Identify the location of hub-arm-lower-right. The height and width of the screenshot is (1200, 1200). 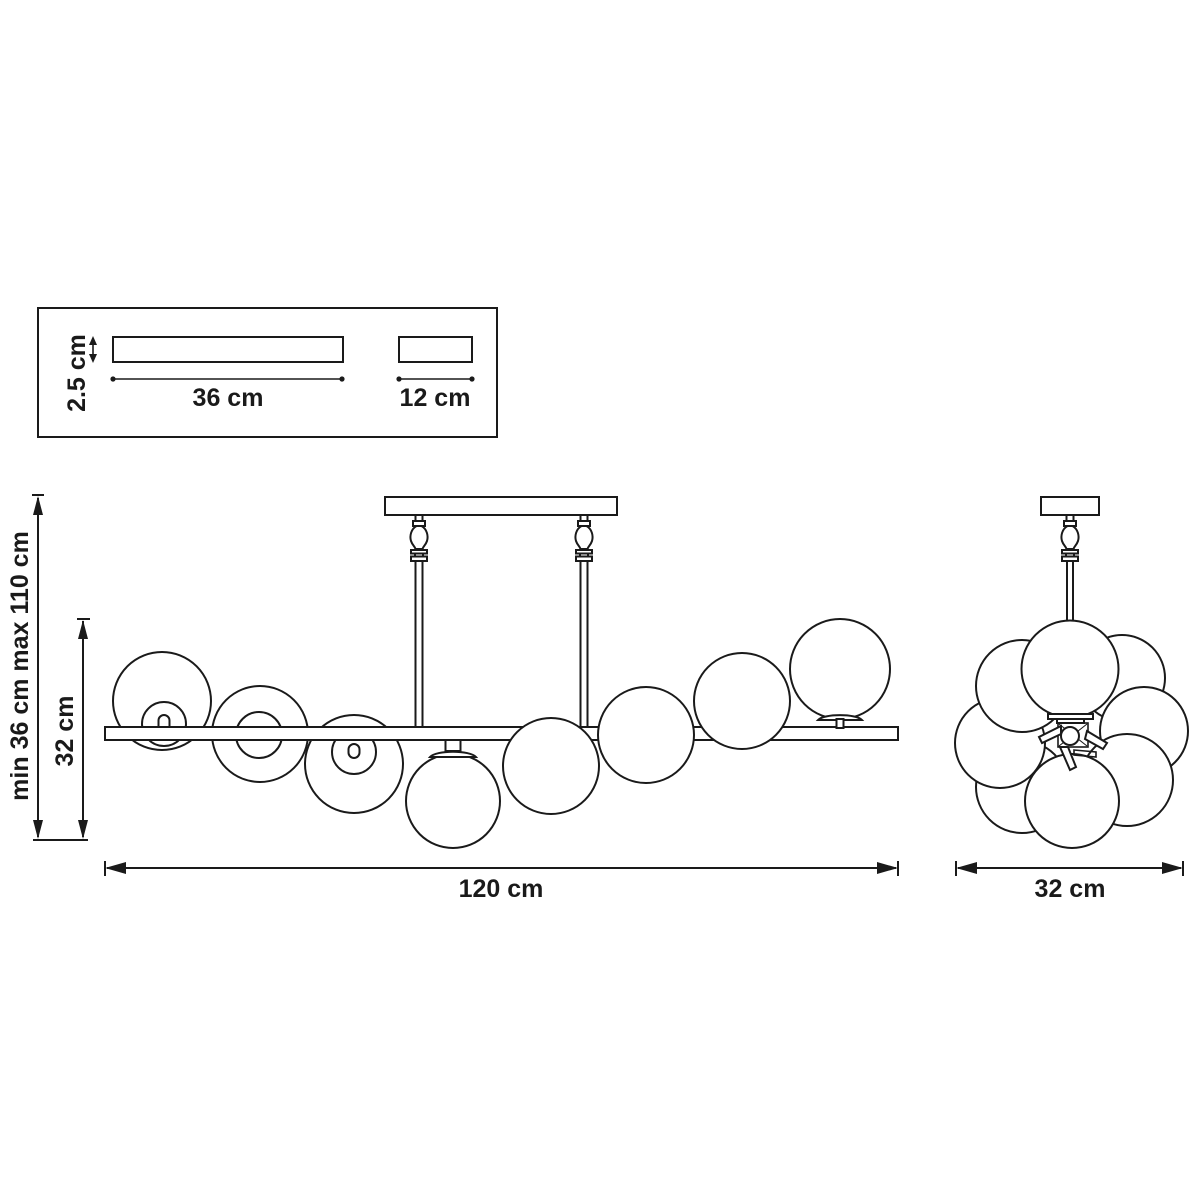
(1085, 753).